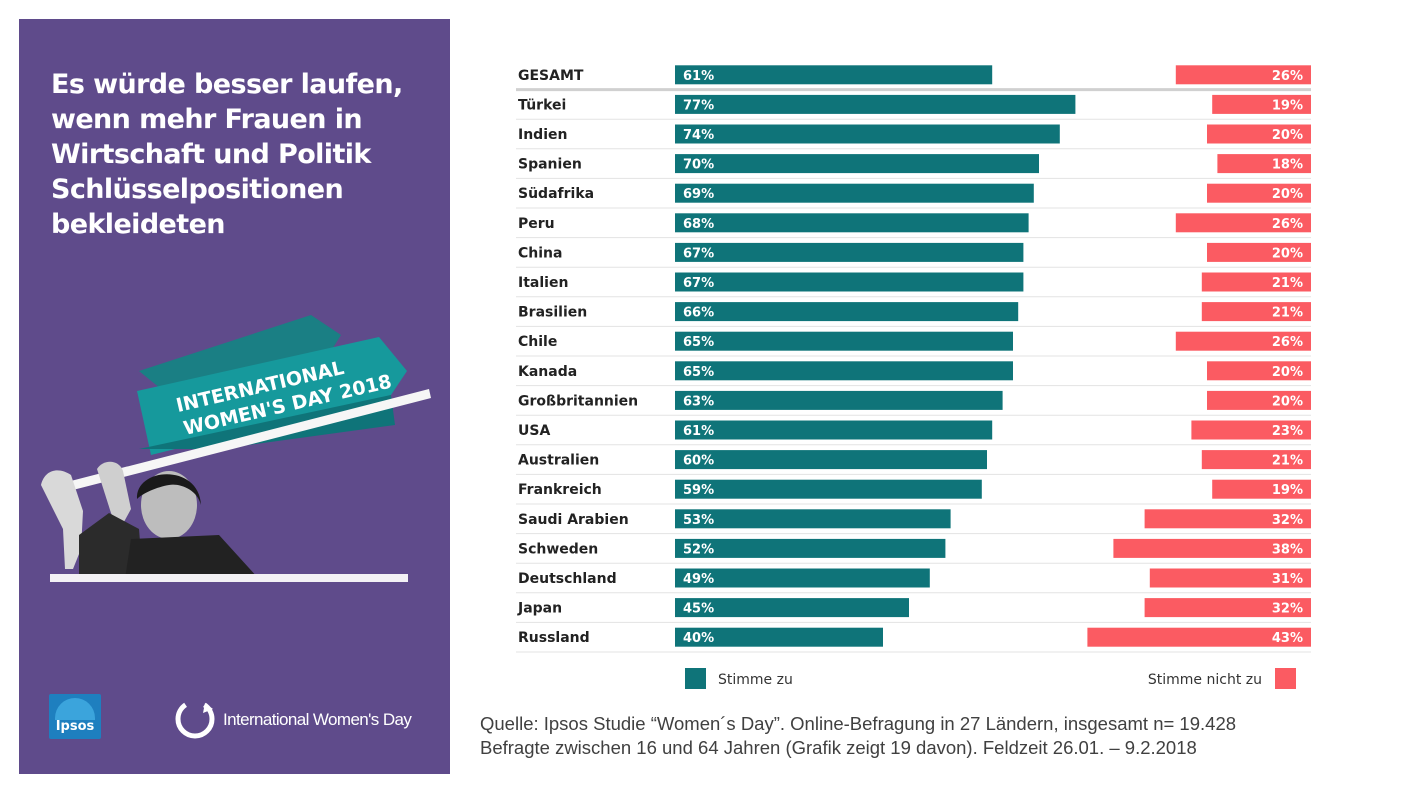  I want to click on category-label: Peru, so click(536, 224).